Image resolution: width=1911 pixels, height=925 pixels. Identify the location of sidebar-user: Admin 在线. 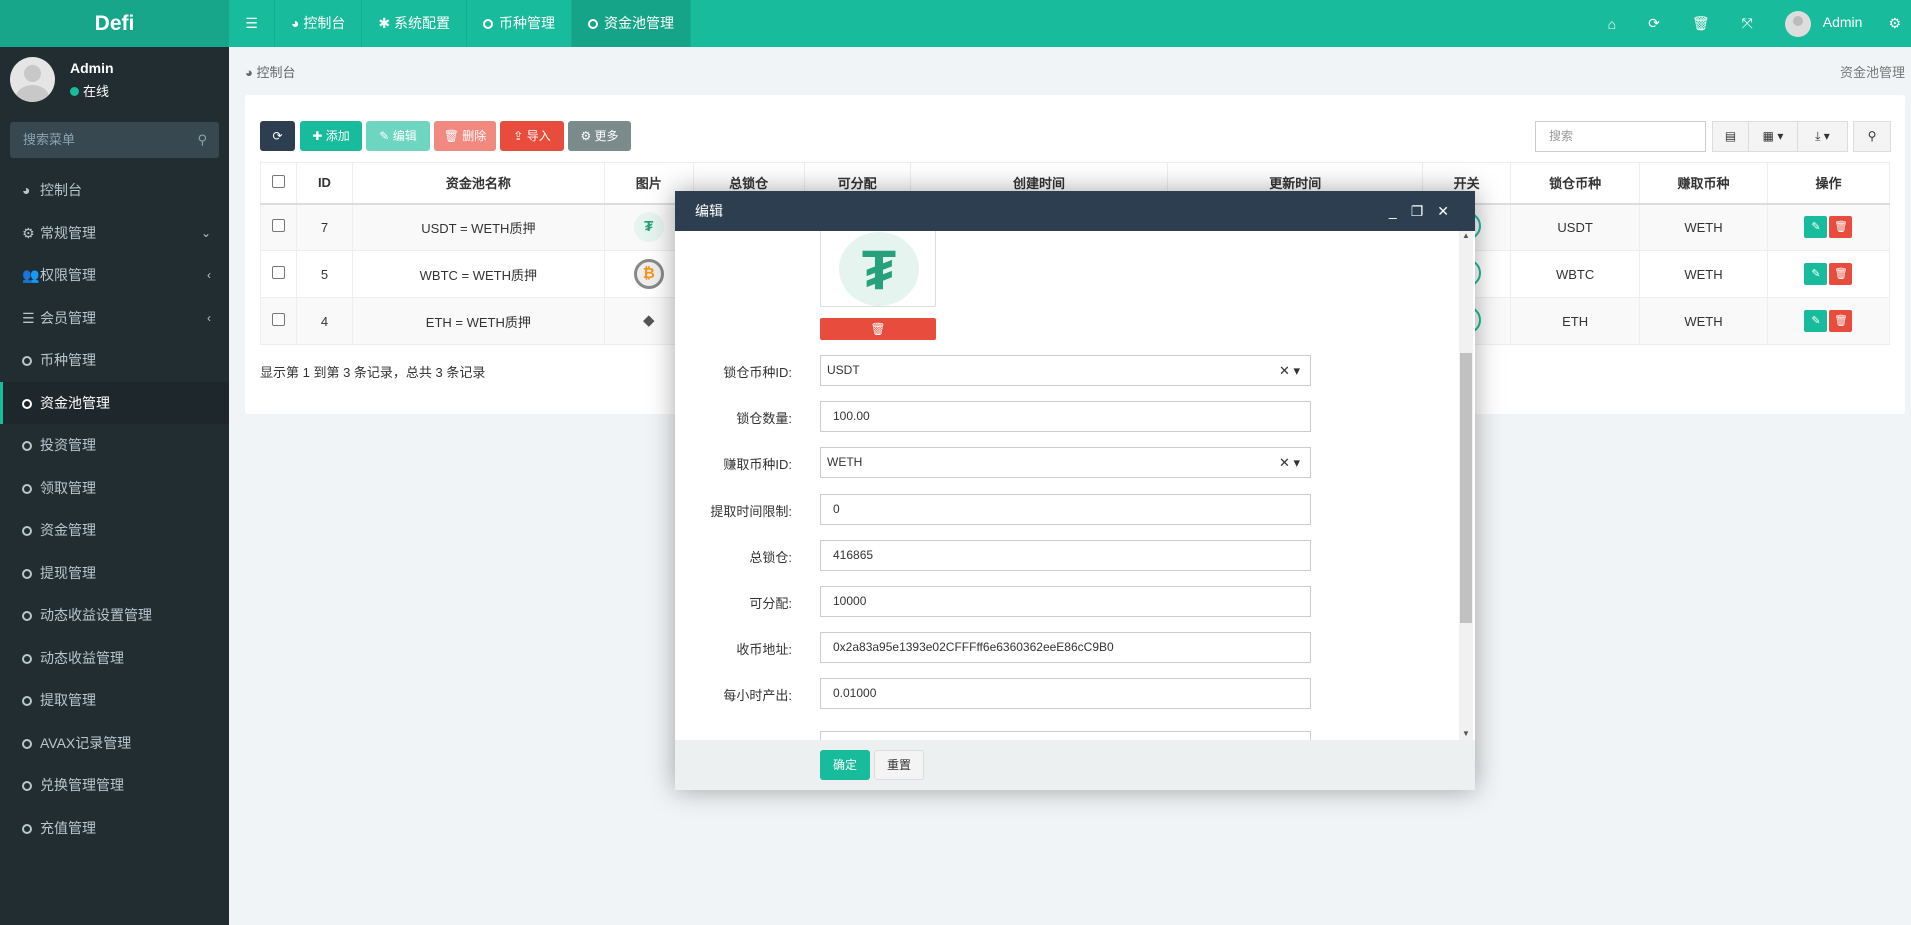
(62, 79).